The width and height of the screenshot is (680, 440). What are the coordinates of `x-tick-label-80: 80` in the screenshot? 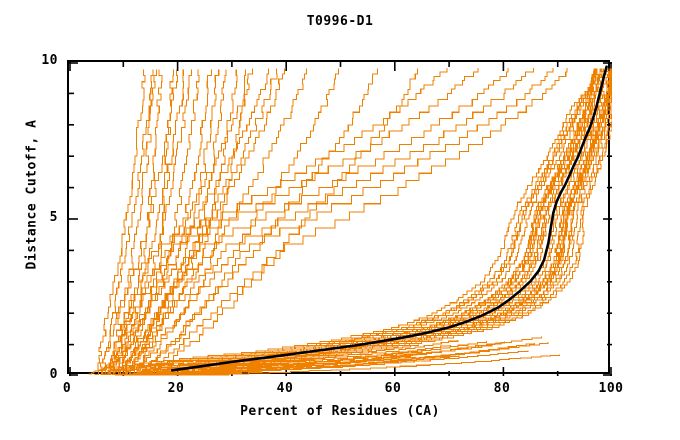 It's located at (502, 388).